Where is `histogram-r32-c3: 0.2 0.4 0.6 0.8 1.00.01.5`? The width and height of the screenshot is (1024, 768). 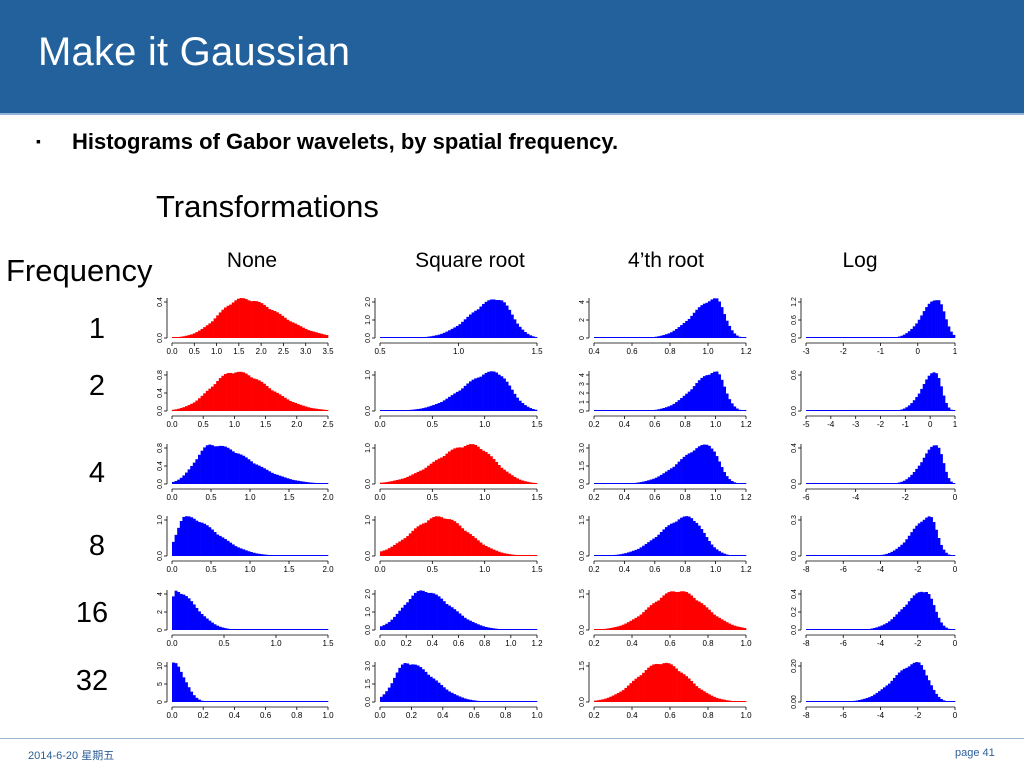
histogram-r32-c3: 0.2 0.4 0.6 0.8 1.00.01.5 is located at coordinates (665, 690).